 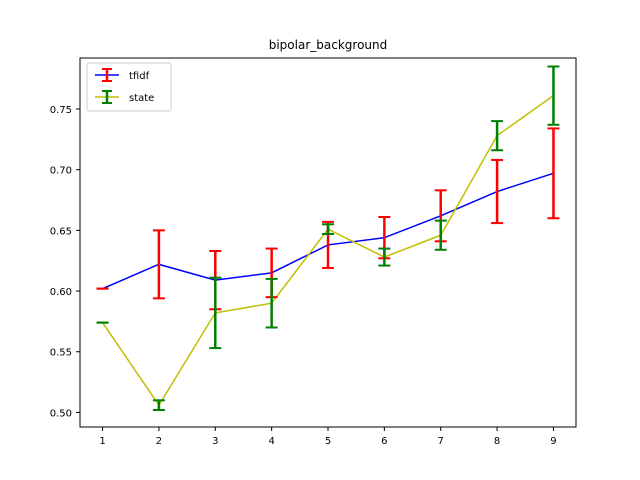 What do you see at coordinates (328, 45) in the screenshot?
I see `chart-title: bipolar_background` at bounding box center [328, 45].